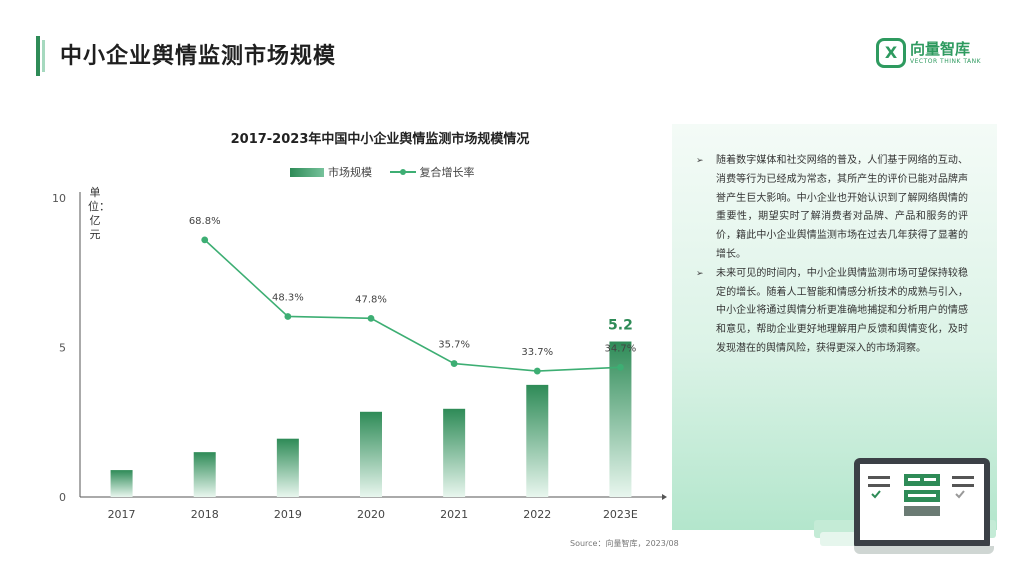 The height and width of the screenshot is (576, 1024). What do you see at coordinates (205, 514) in the screenshot?
I see `x-tick-label: 2018` at bounding box center [205, 514].